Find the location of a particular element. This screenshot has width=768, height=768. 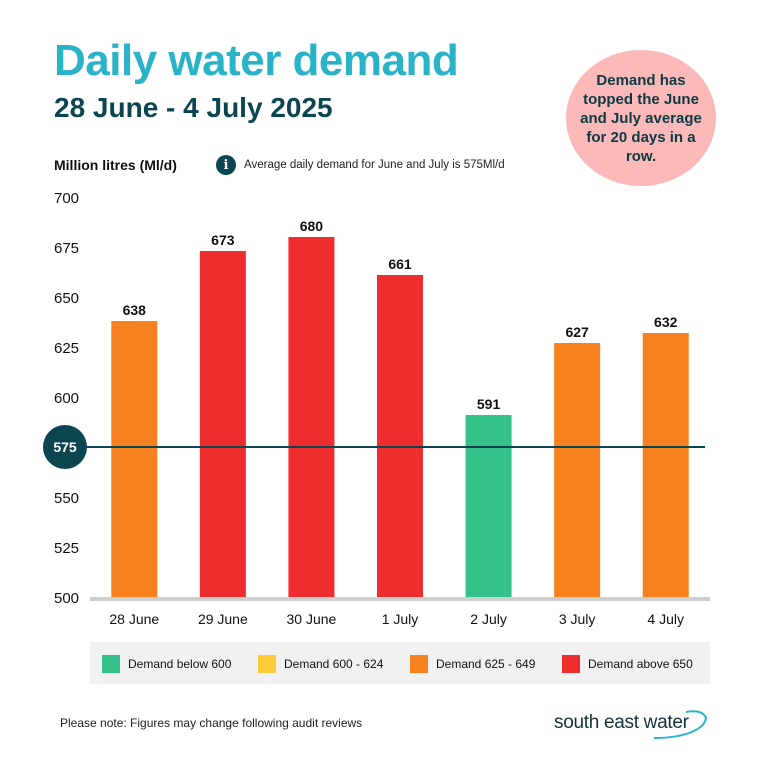

brand-logo: south east water is located at coordinates (634, 724).